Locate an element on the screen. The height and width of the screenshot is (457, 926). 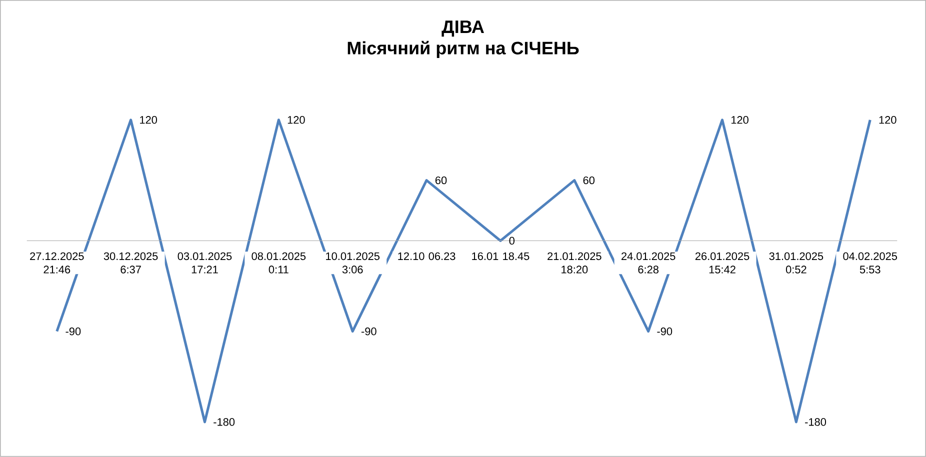
x-tick-label: 30.12.2025 6:37 is located at coordinates (131, 263).